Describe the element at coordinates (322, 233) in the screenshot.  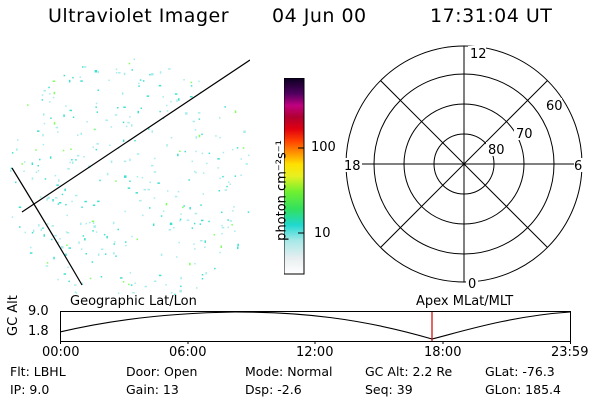
I see `colorbar-tick-10: 10` at that location.